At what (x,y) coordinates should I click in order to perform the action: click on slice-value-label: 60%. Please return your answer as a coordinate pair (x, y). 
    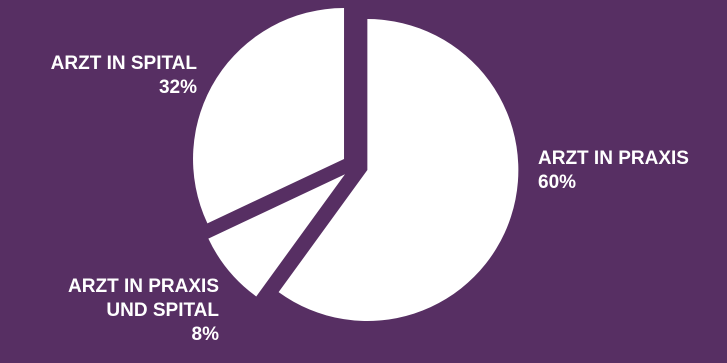
    Looking at the image, I should click on (557, 182).